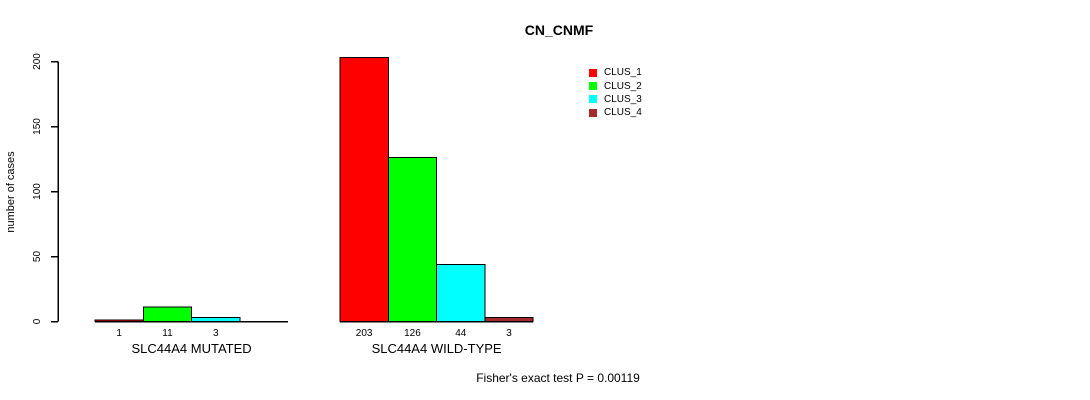 The height and width of the screenshot is (400, 1090). I want to click on group-label: SLC44A4 MUTATED, so click(192, 348).